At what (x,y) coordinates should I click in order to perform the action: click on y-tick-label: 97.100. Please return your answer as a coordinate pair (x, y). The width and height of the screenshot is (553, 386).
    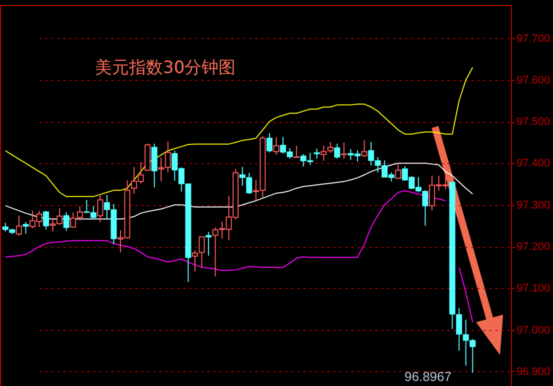
    Looking at the image, I should click on (533, 288).